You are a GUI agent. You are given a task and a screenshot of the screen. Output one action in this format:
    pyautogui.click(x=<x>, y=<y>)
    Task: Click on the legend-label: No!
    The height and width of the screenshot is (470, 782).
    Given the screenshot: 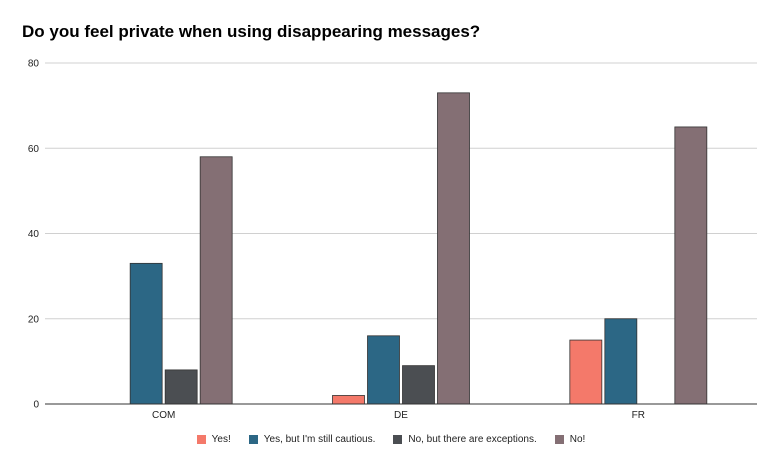 What is the action you would take?
    pyautogui.click(x=577, y=439)
    